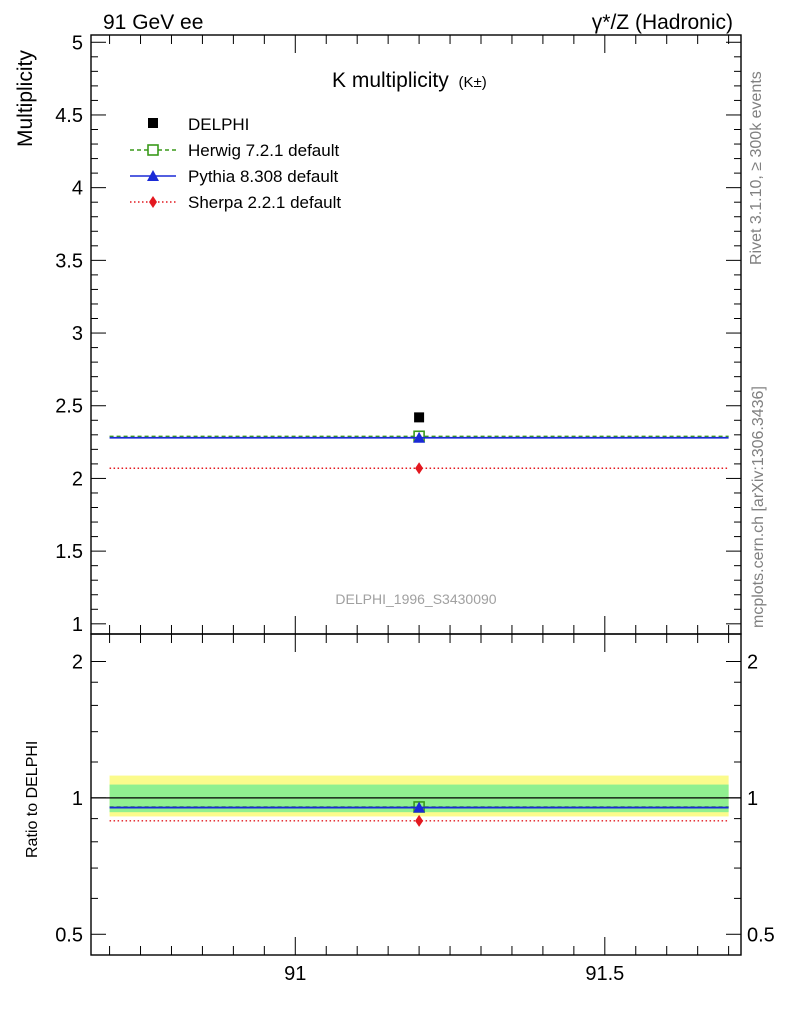  Describe the element at coordinates (77, 625) in the screenshot. I see `main-y-tick-label: 1` at that location.